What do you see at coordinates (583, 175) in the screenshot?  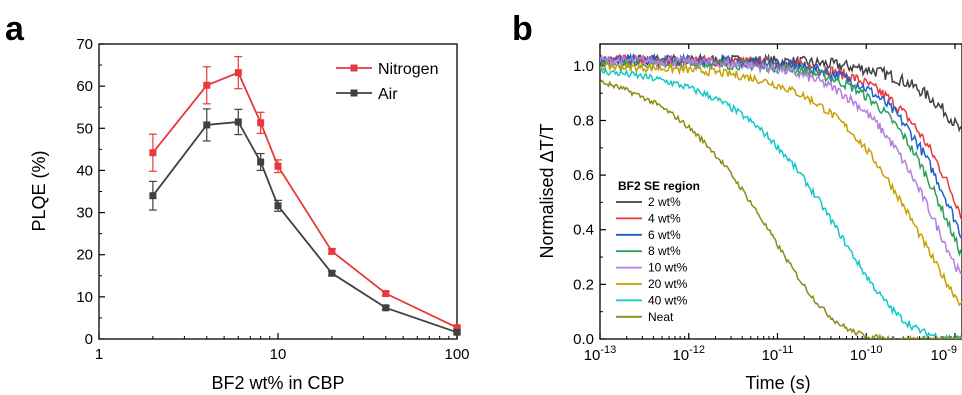 I see `panel-b-ytick-label: 0.6` at bounding box center [583, 175].